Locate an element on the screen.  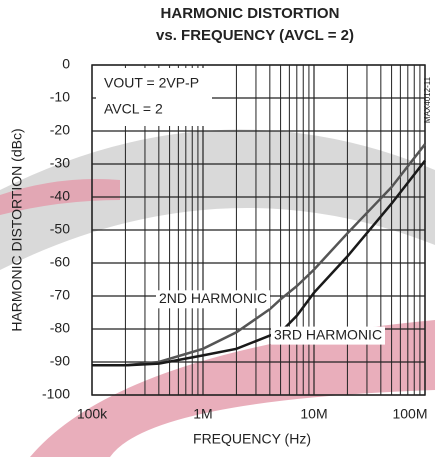
y-tick-label: -40 is located at coordinates (60, 196).